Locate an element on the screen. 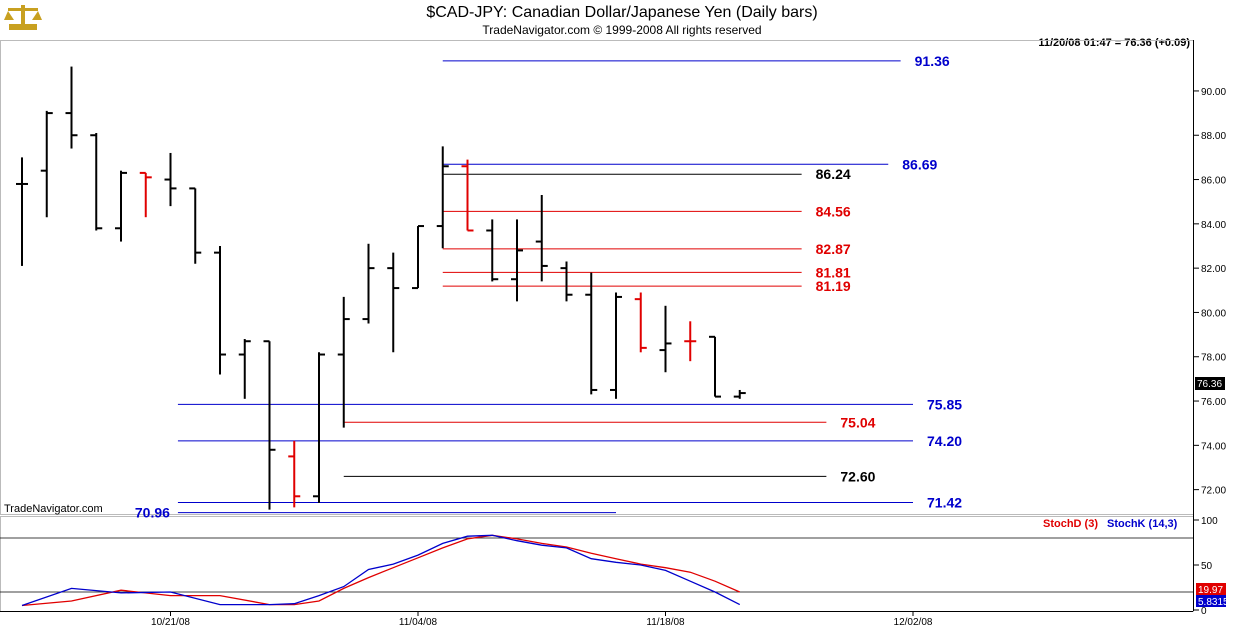  level-label: 91.36 is located at coordinates (932, 61).